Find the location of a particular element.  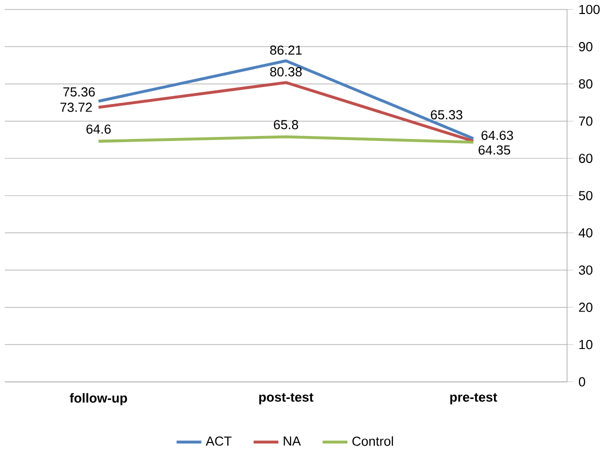

y-tick-label: 20 is located at coordinates (585, 307).